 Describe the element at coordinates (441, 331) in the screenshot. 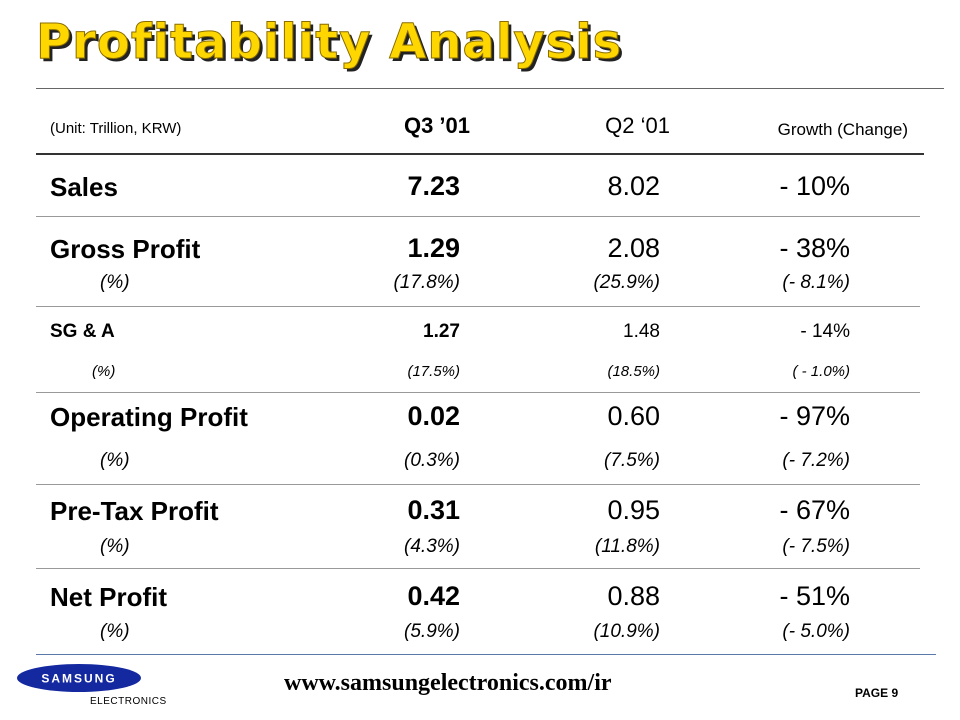

I see `sga-q3-value: 1.27` at that location.